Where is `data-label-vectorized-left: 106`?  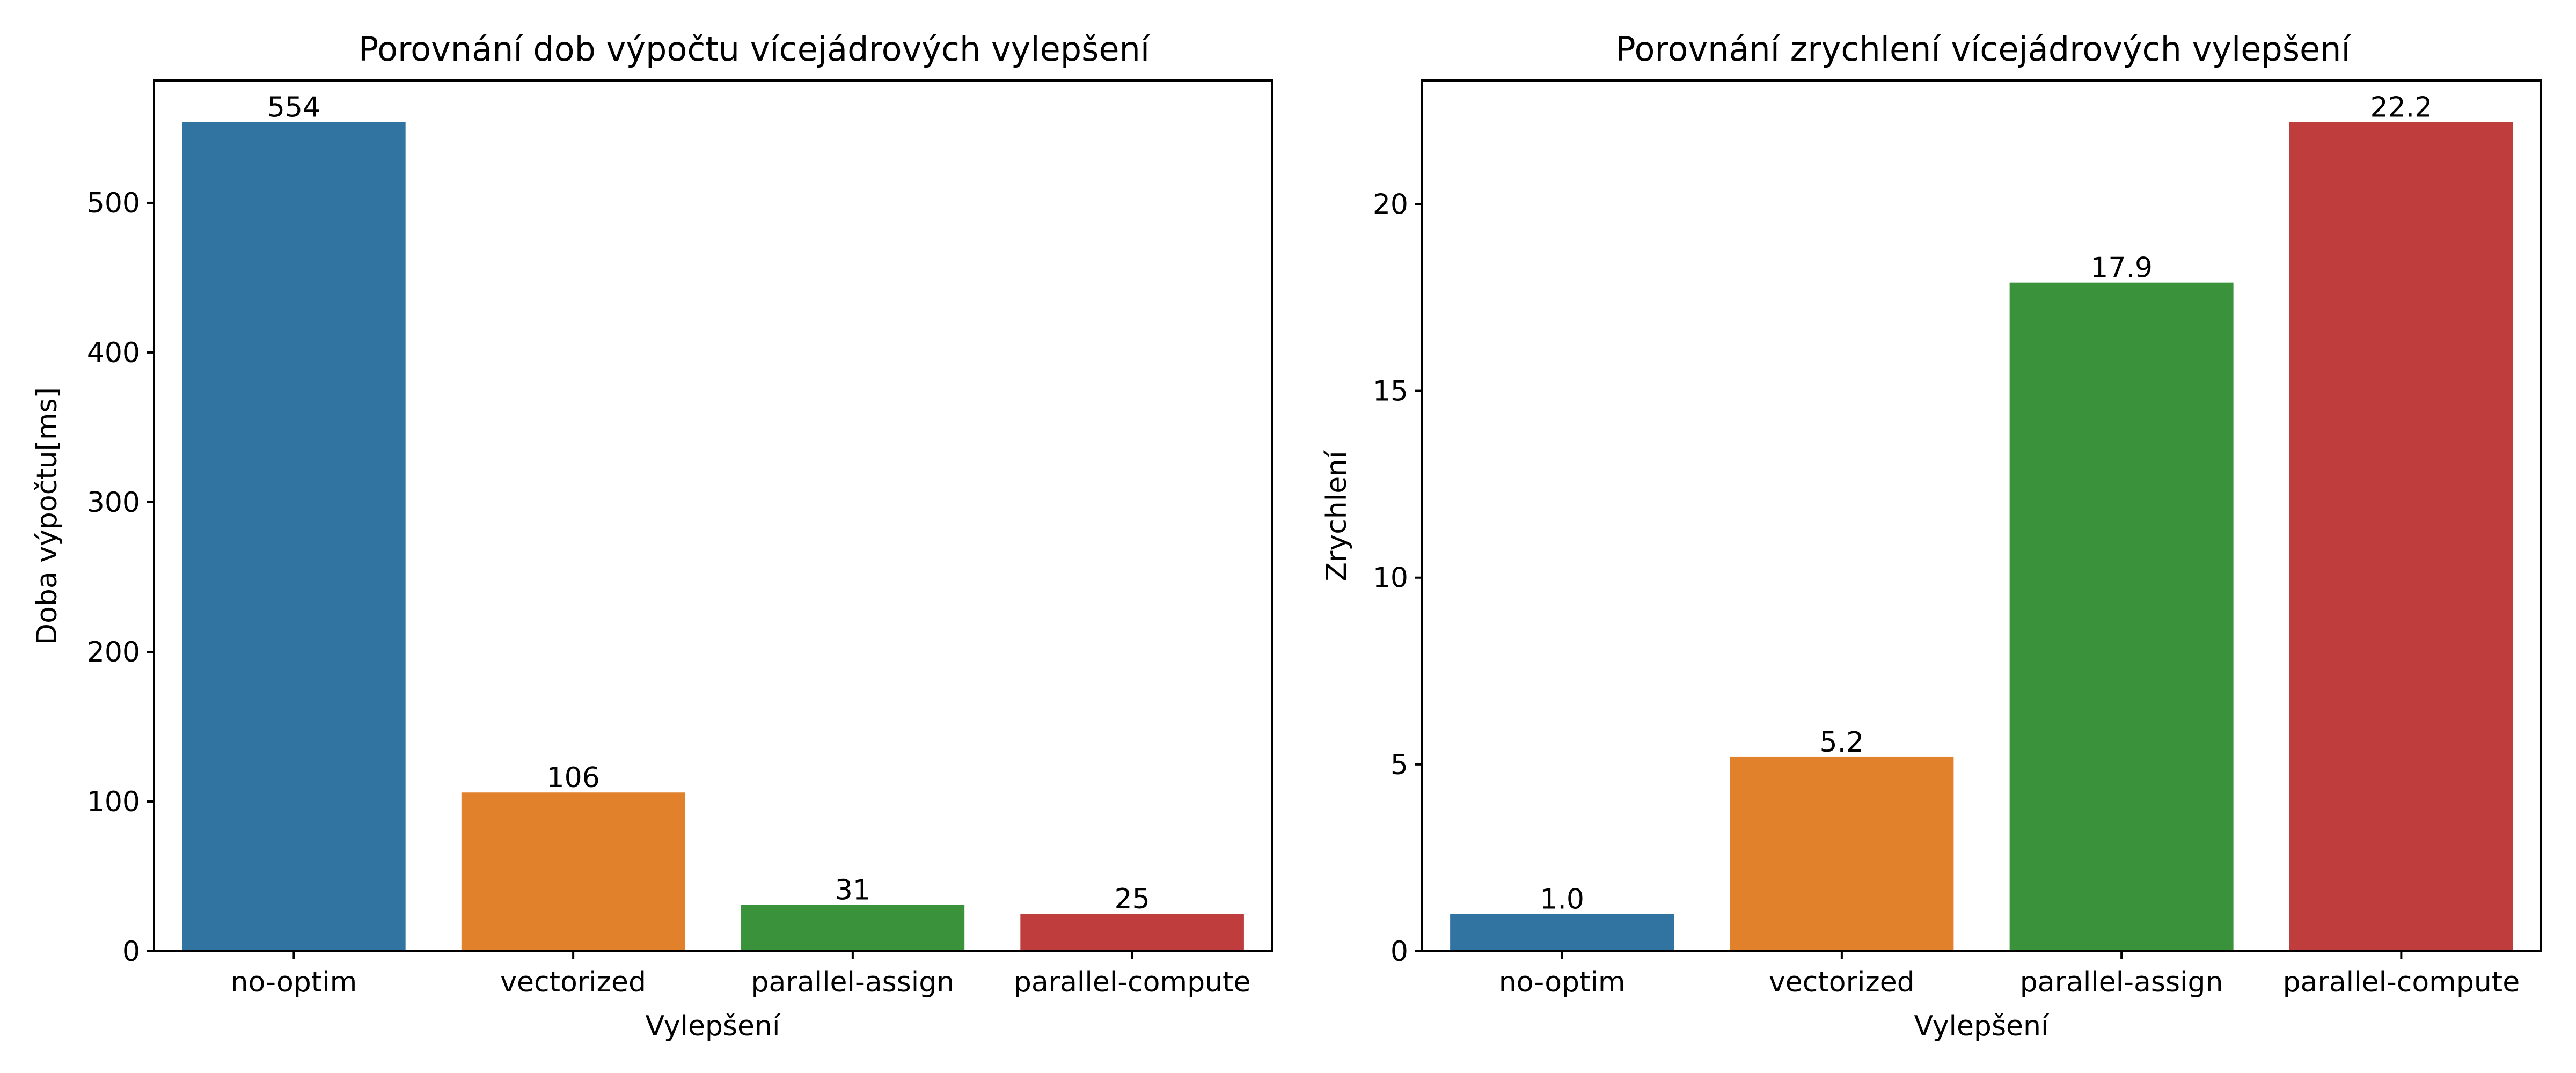 data-label-vectorized-left: 106 is located at coordinates (572, 778).